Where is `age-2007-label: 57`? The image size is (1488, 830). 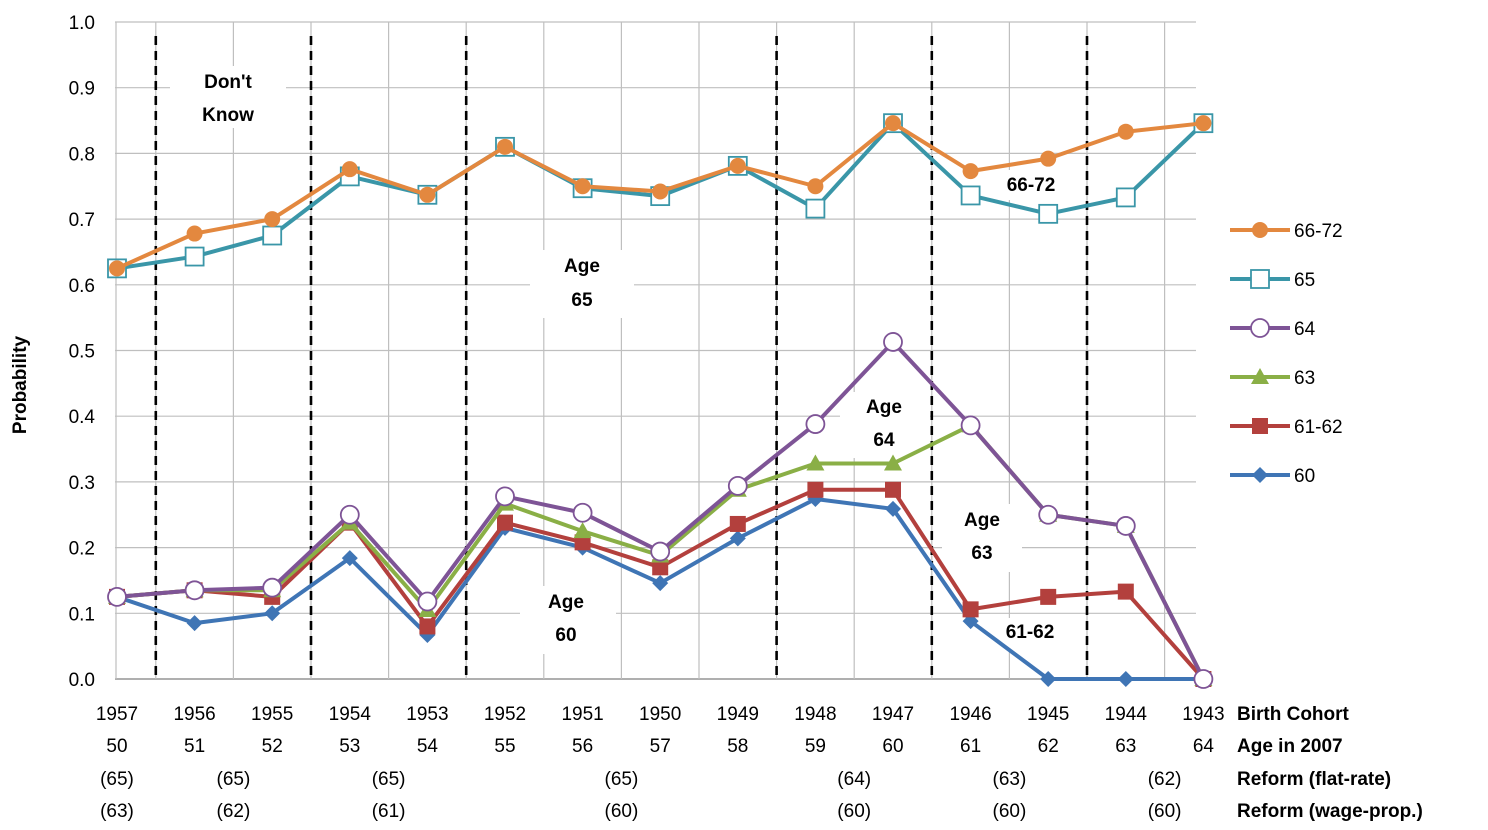 age-2007-label: 57 is located at coordinates (660, 746).